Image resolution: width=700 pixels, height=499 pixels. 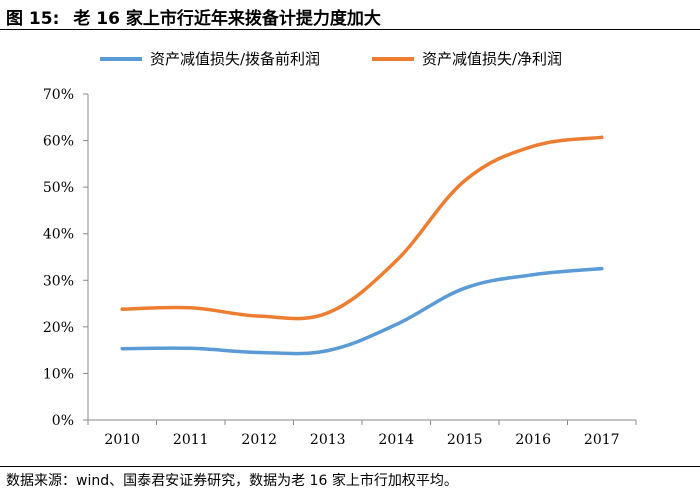 I want to click on series-2-point-2017, so click(x=602, y=137).